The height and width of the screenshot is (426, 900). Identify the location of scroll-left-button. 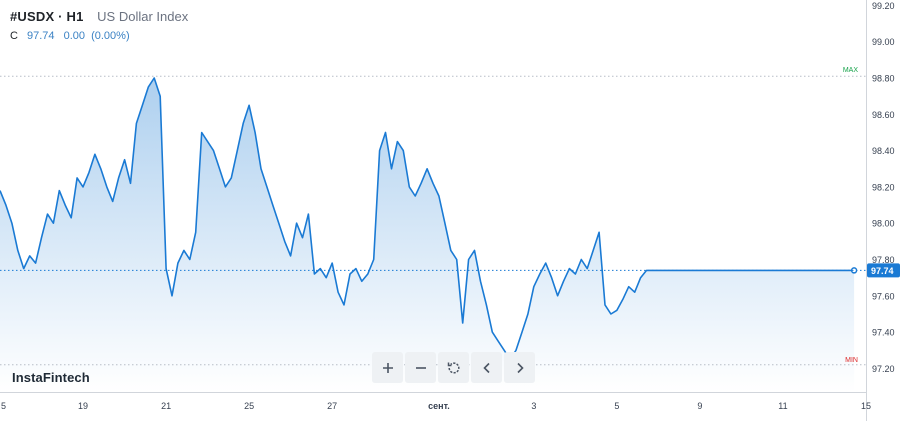
(486, 367).